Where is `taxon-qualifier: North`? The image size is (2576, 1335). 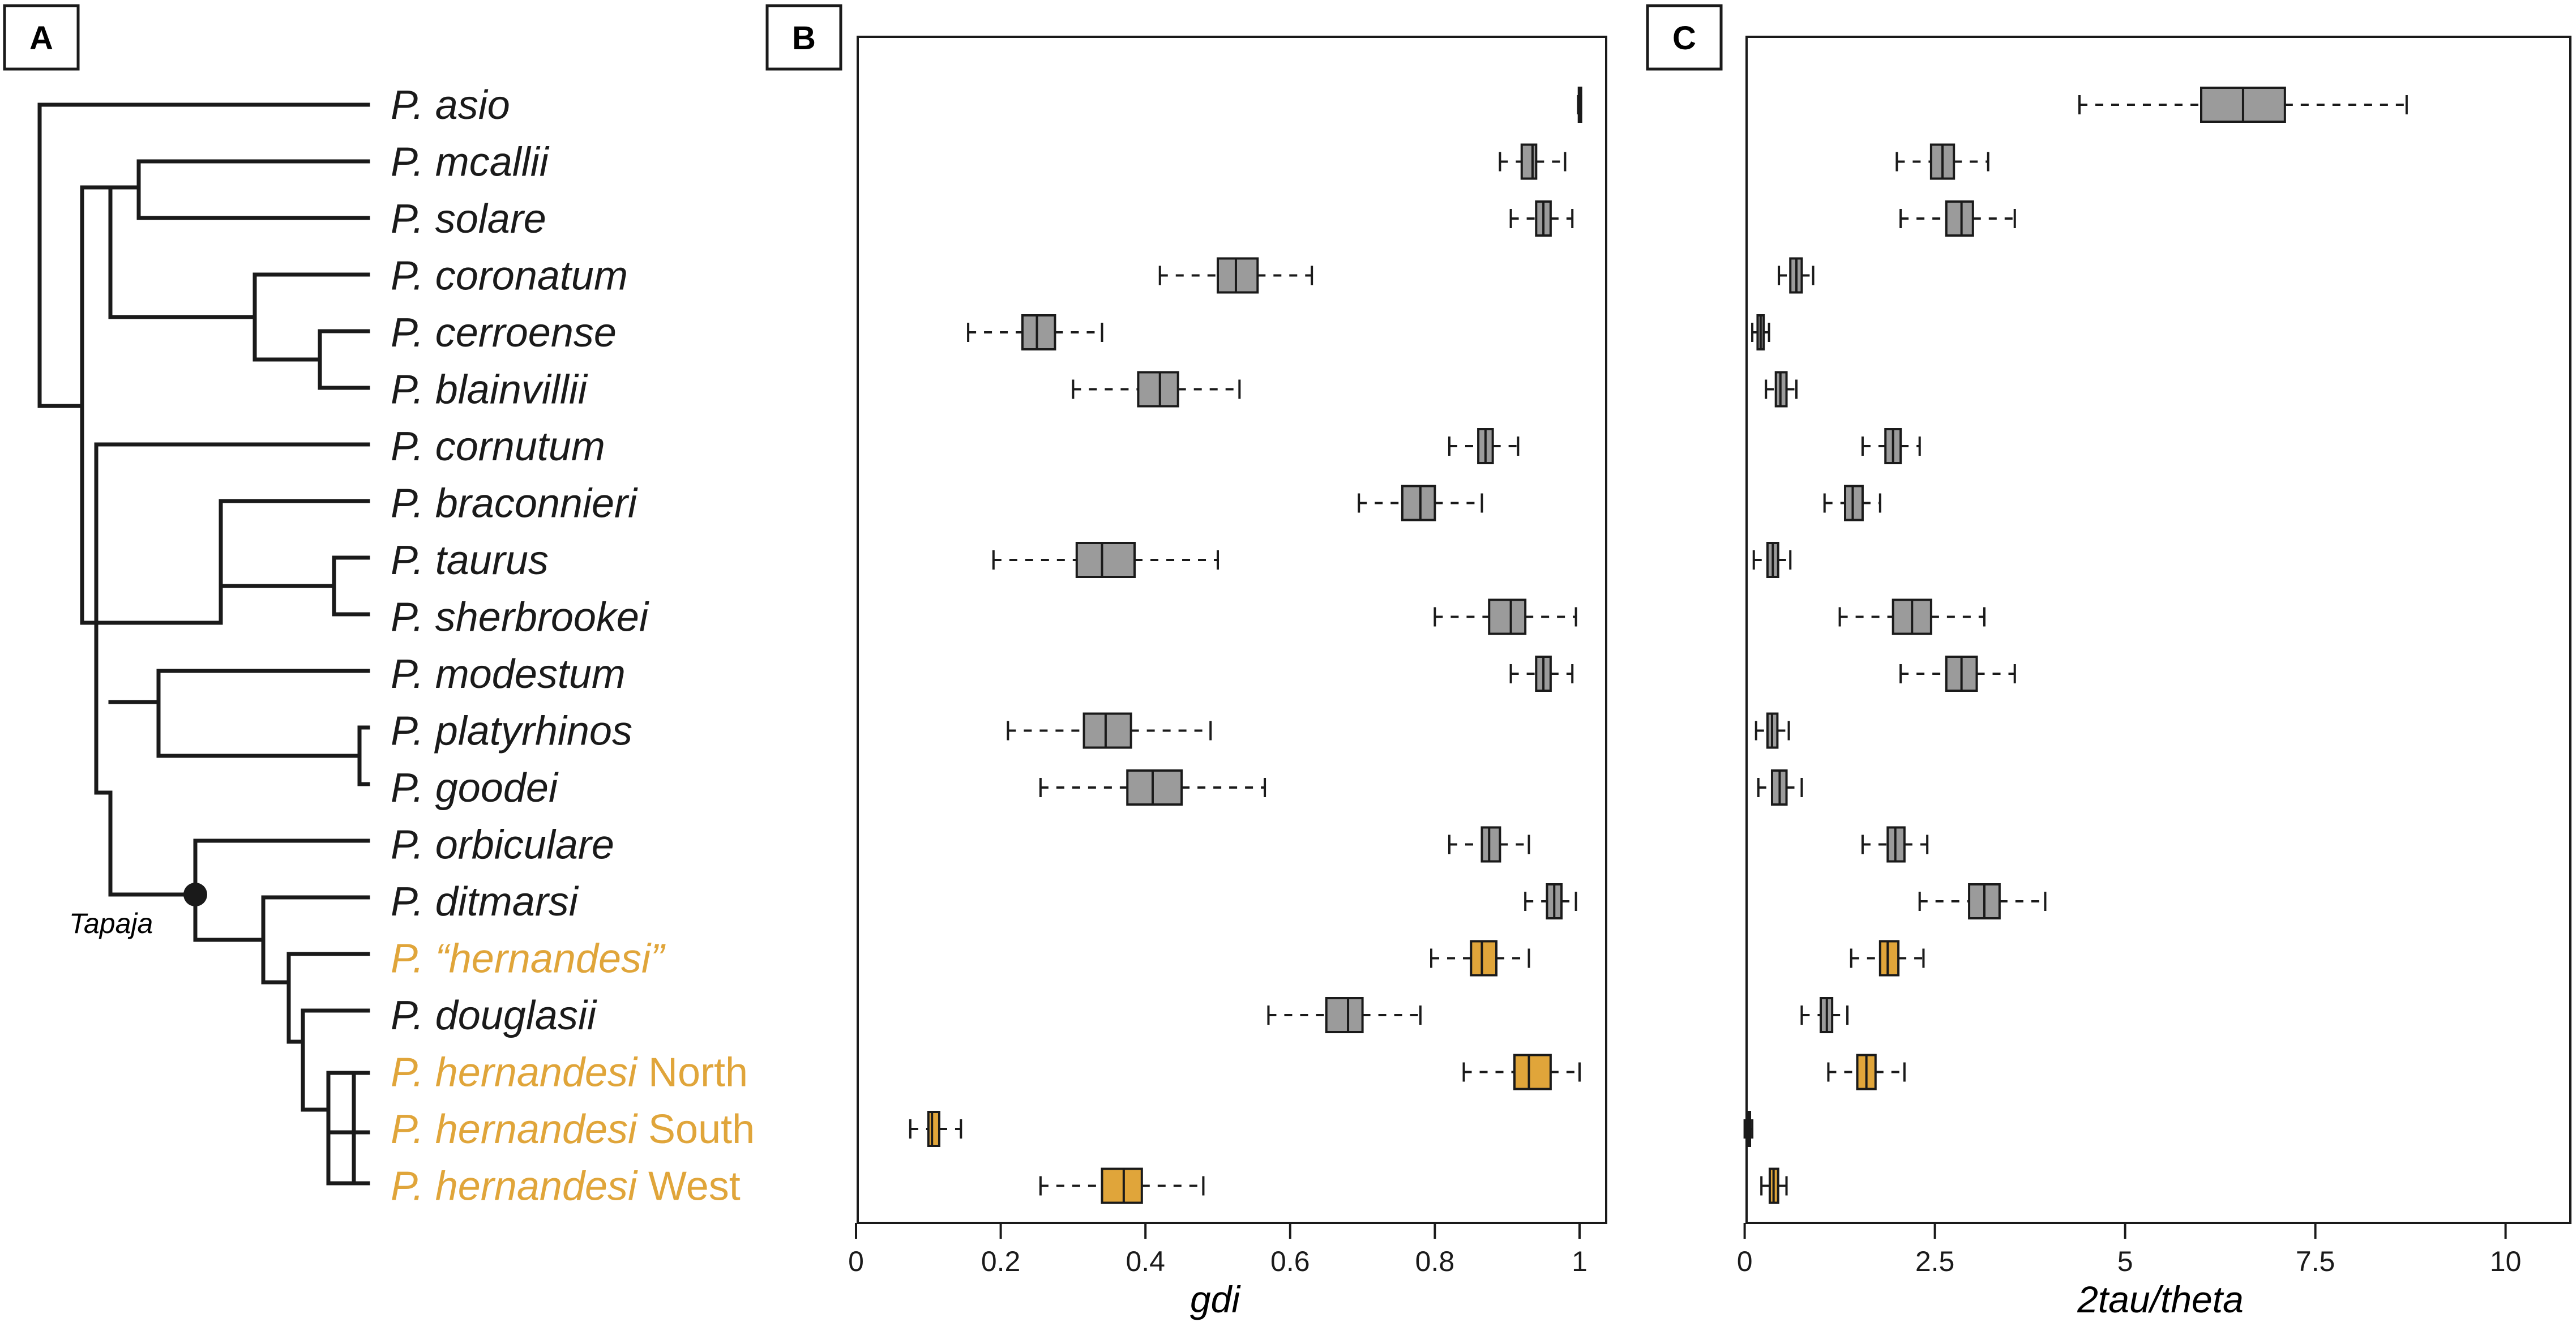 taxon-qualifier: North is located at coordinates (692, 1073).